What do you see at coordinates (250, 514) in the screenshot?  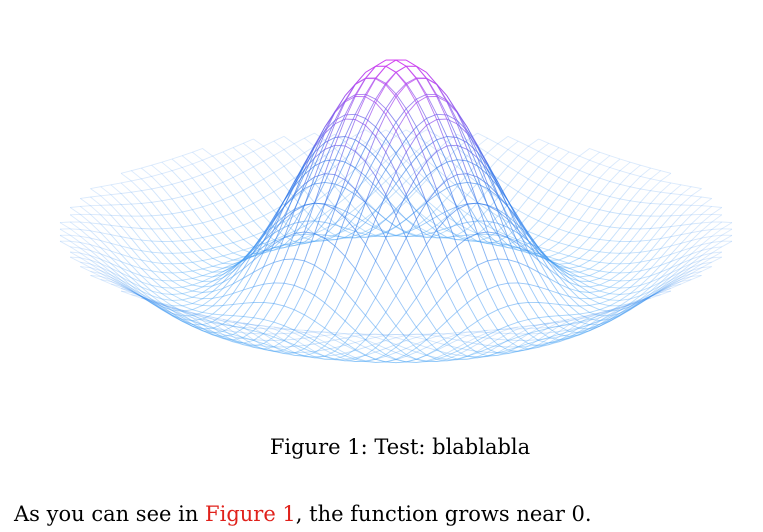 I see `figure-reference-link: Figure 1` at bounding box center [250, 514].